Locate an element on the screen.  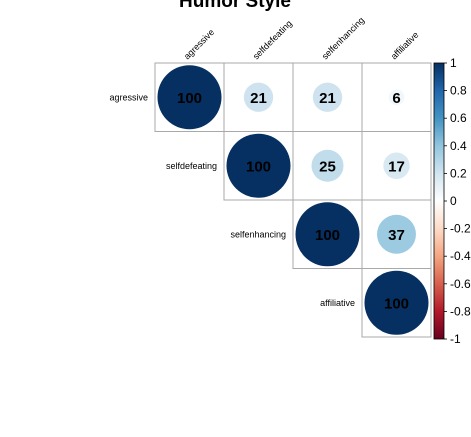
colorbar-gradient is located at coordinates (439, 201).